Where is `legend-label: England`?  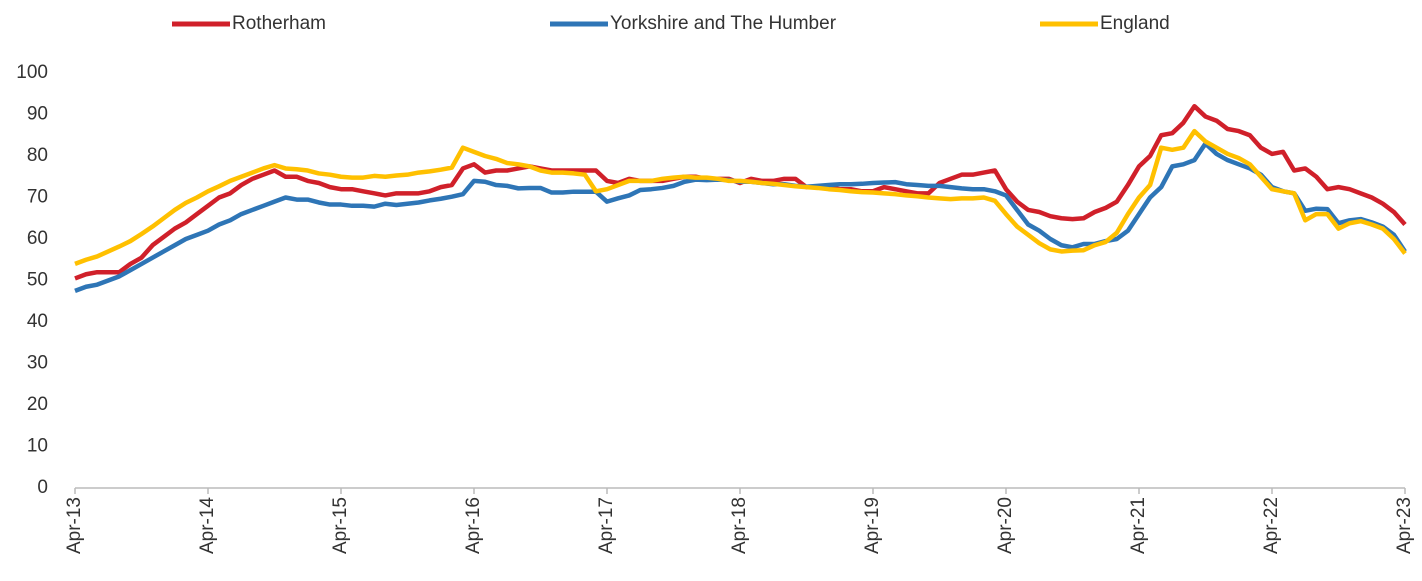 legend-label: England is located at coordinates (1135, 23).